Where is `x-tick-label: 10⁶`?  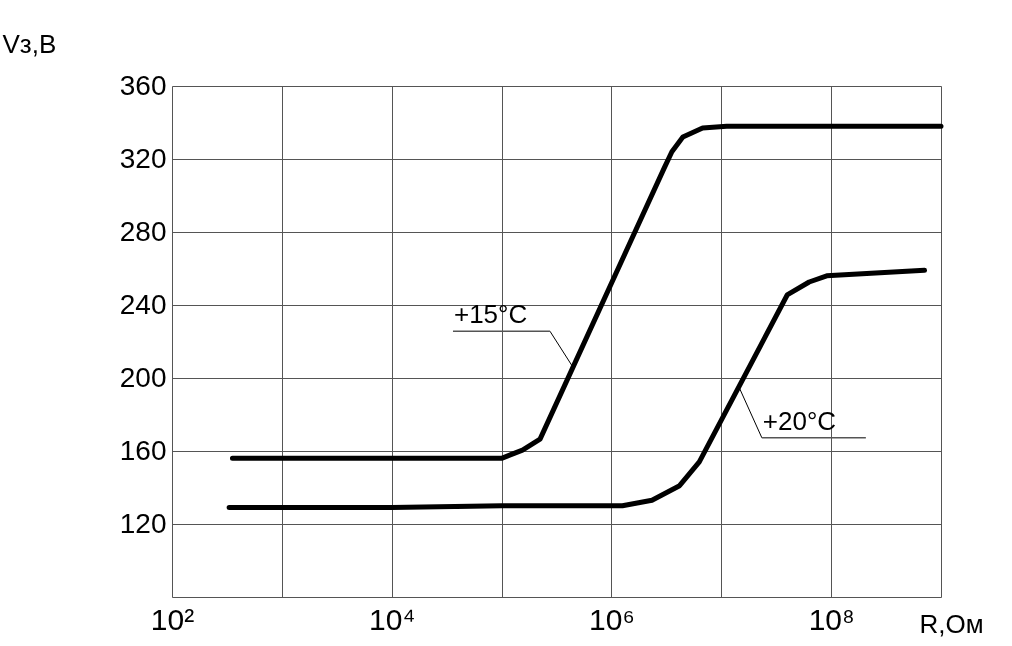
x-tick-label: 10⁶ is located at coordinates (612, 619).